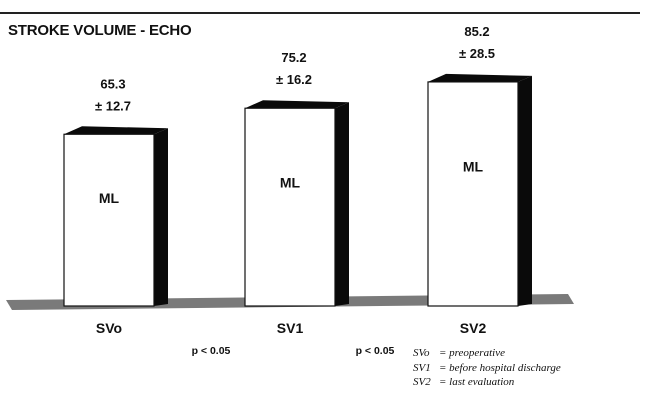 The image size is (650, 414). Describe the element at coordinates (293, 57) in the screenshot. I see `mean-label-sv1: 75.2` at that location.